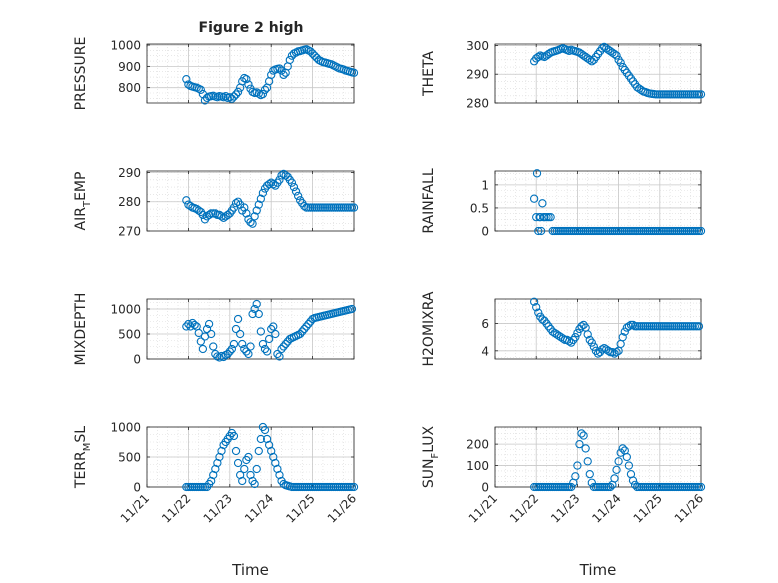 This screenshot has height=583, width=778. What do you see at coordinates (342, 508) in the screenshot?
I see `x-tick-label: 11/26` at bounding box center [342, 508].